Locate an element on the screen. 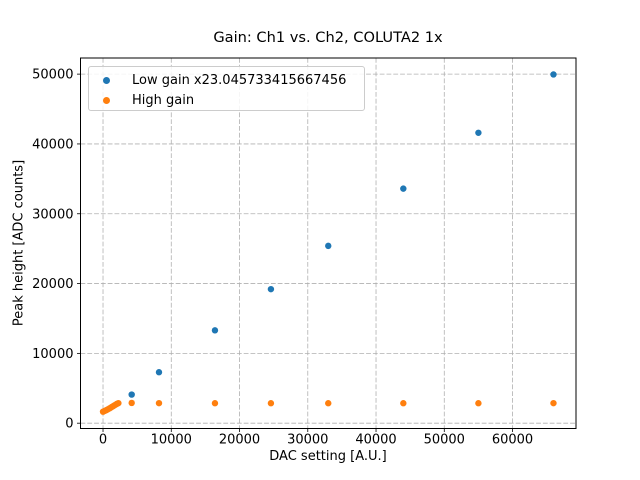  x-tick-label: 10000 is located at coordinates (171, 440).